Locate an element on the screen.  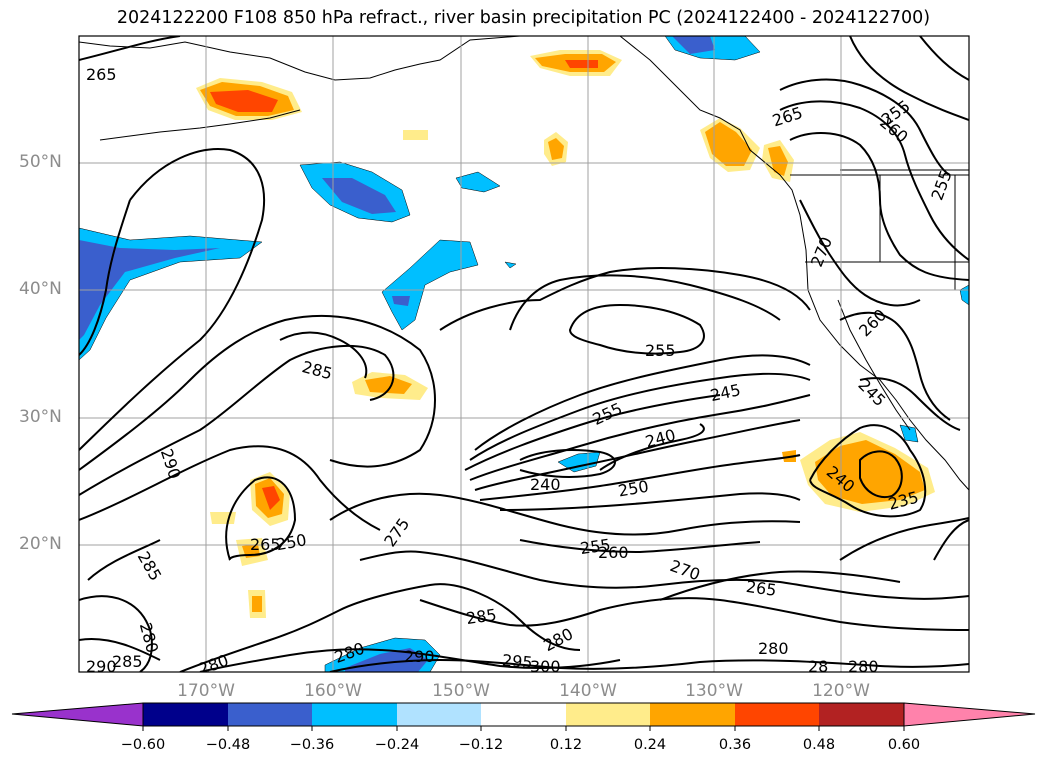
lon-label: 170°W is located at coordinates (206, 691).